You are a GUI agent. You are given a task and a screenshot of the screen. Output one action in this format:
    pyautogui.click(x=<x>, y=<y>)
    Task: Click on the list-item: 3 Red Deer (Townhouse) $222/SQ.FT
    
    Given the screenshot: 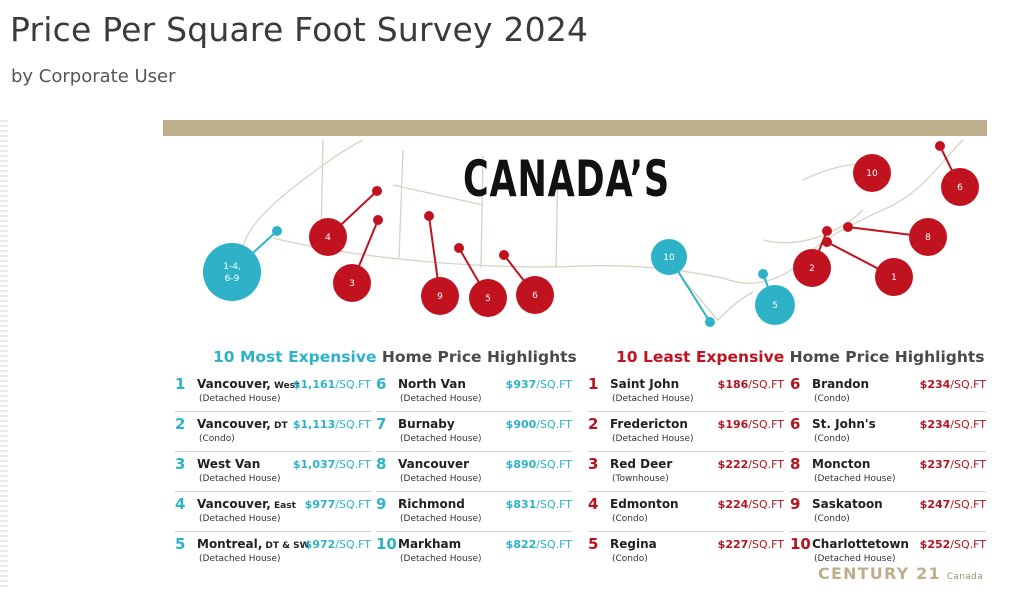 What is the action you would take?
    pyautogui.click(x=686, y=472)
    